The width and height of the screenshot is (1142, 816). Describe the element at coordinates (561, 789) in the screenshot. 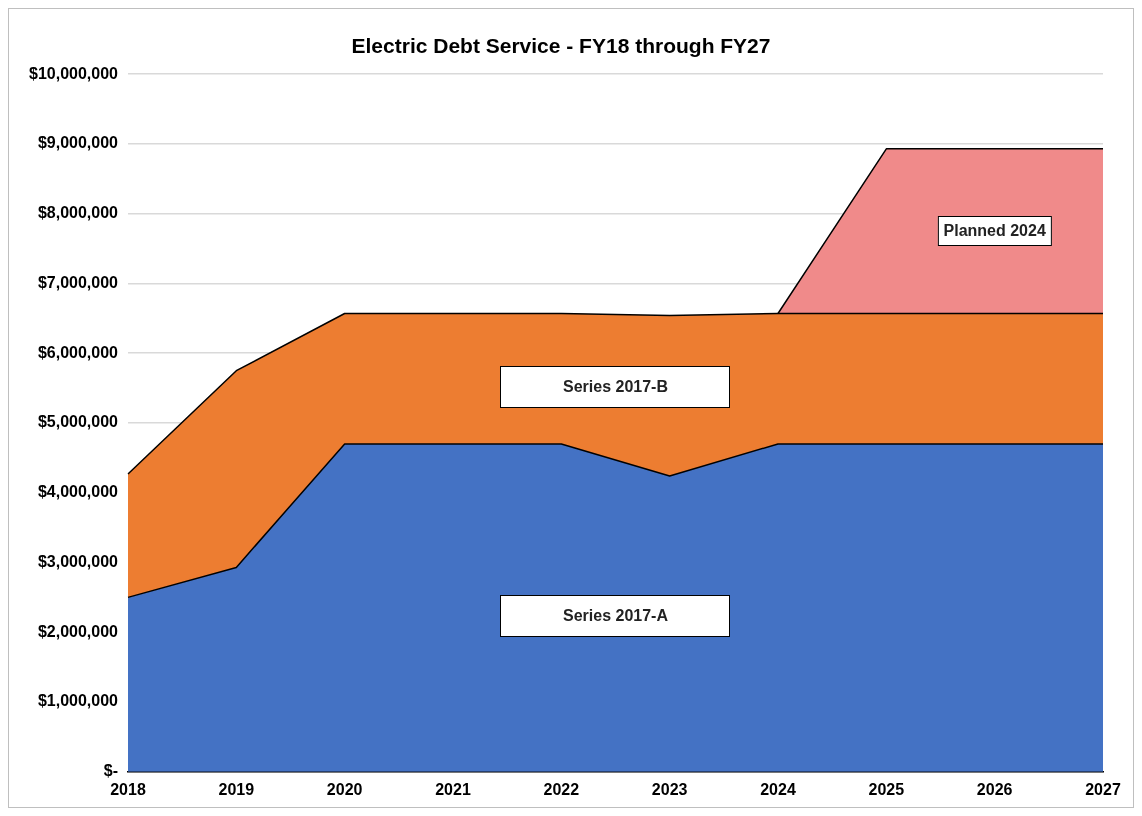

I see `x-tick-label: 2022` at that location.